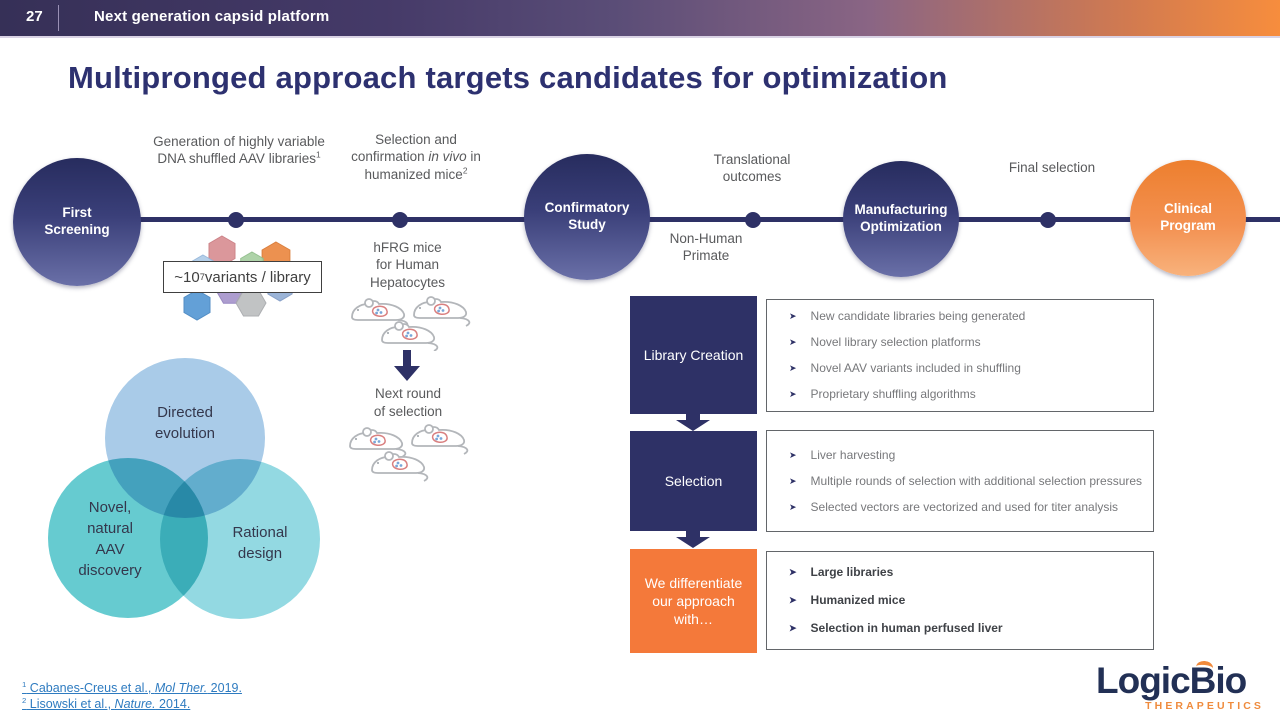  I want to click on footnote-text: Cabanes-Creus et al.,, so click(90, 688).